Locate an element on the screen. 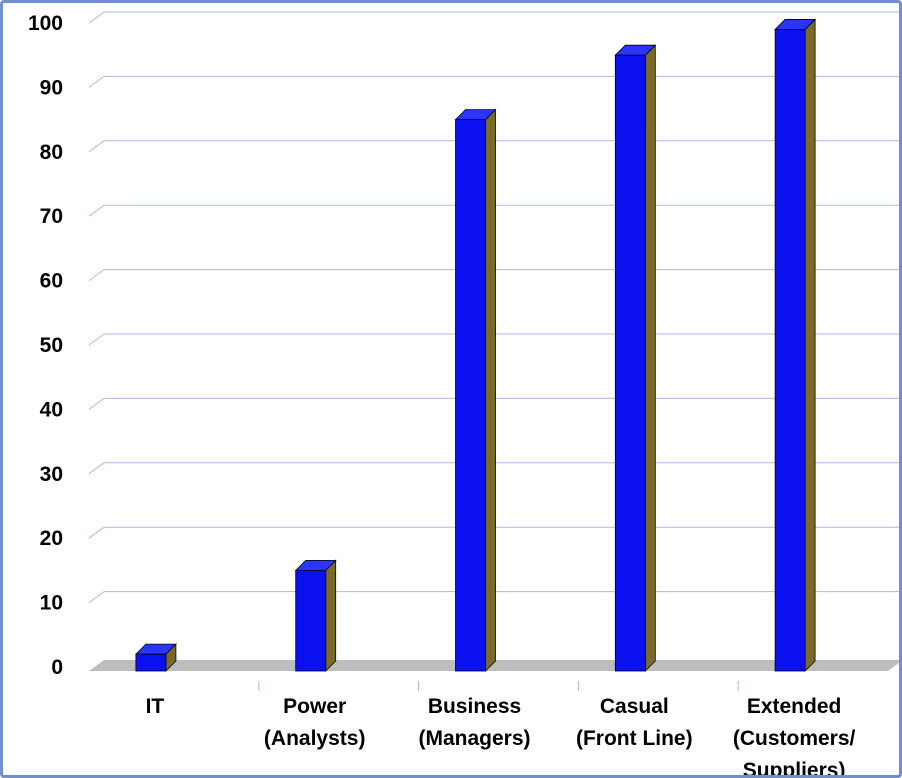 This screenshot has width=902, height=778. chart-floor is located at coordinates (494, 665).